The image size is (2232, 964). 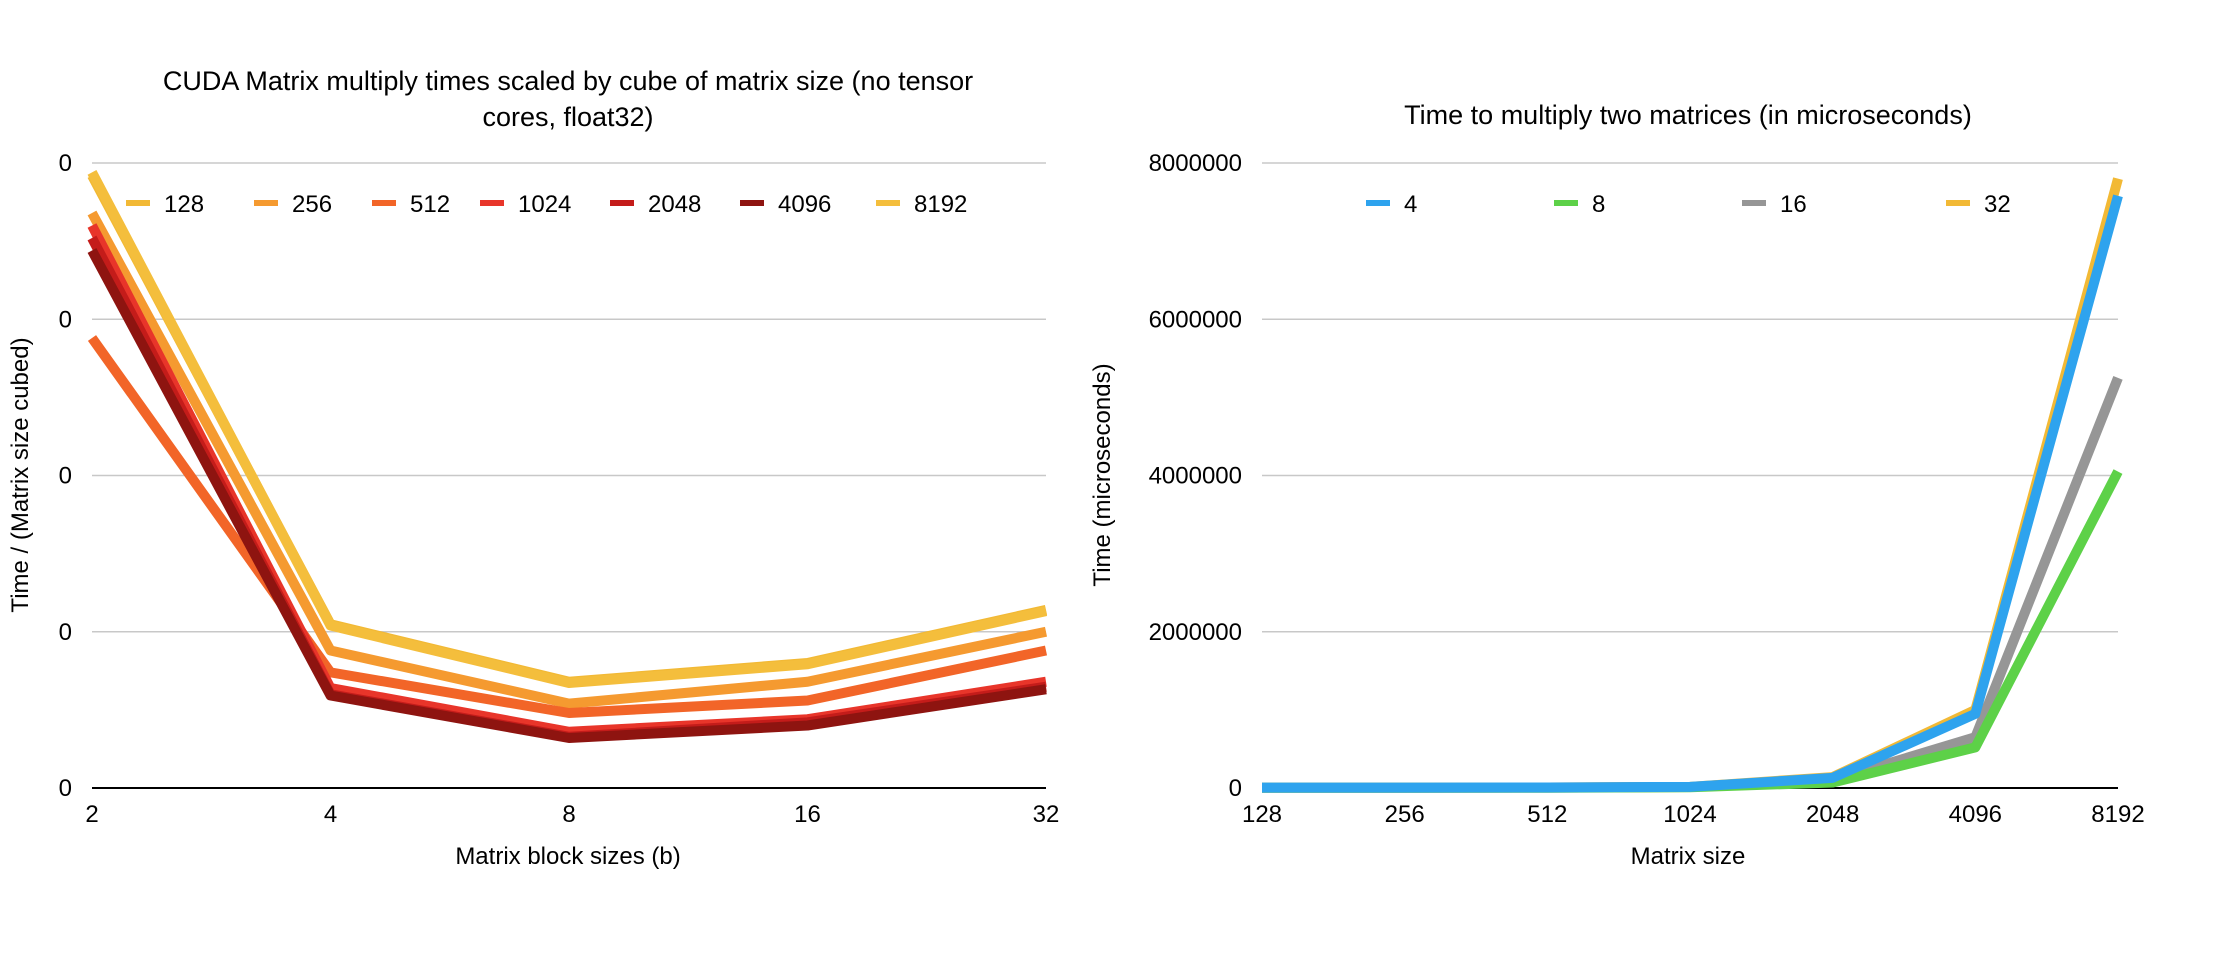 I want to click on left-x-tick-label: 2, so click(x=91, y=814).